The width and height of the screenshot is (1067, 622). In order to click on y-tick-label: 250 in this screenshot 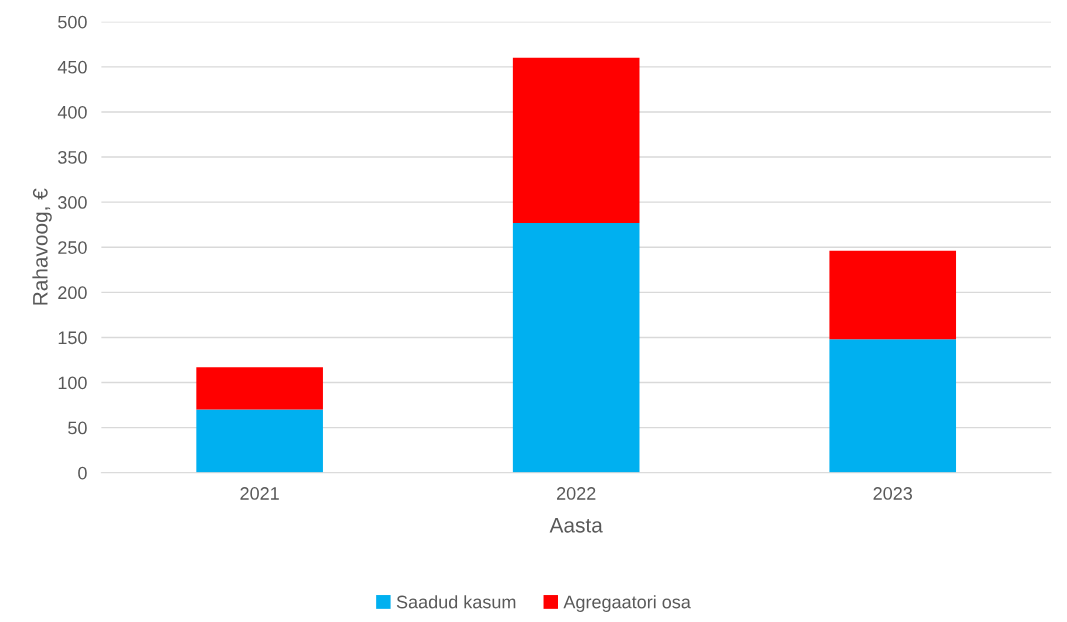, I will do `click(72, 247)`.